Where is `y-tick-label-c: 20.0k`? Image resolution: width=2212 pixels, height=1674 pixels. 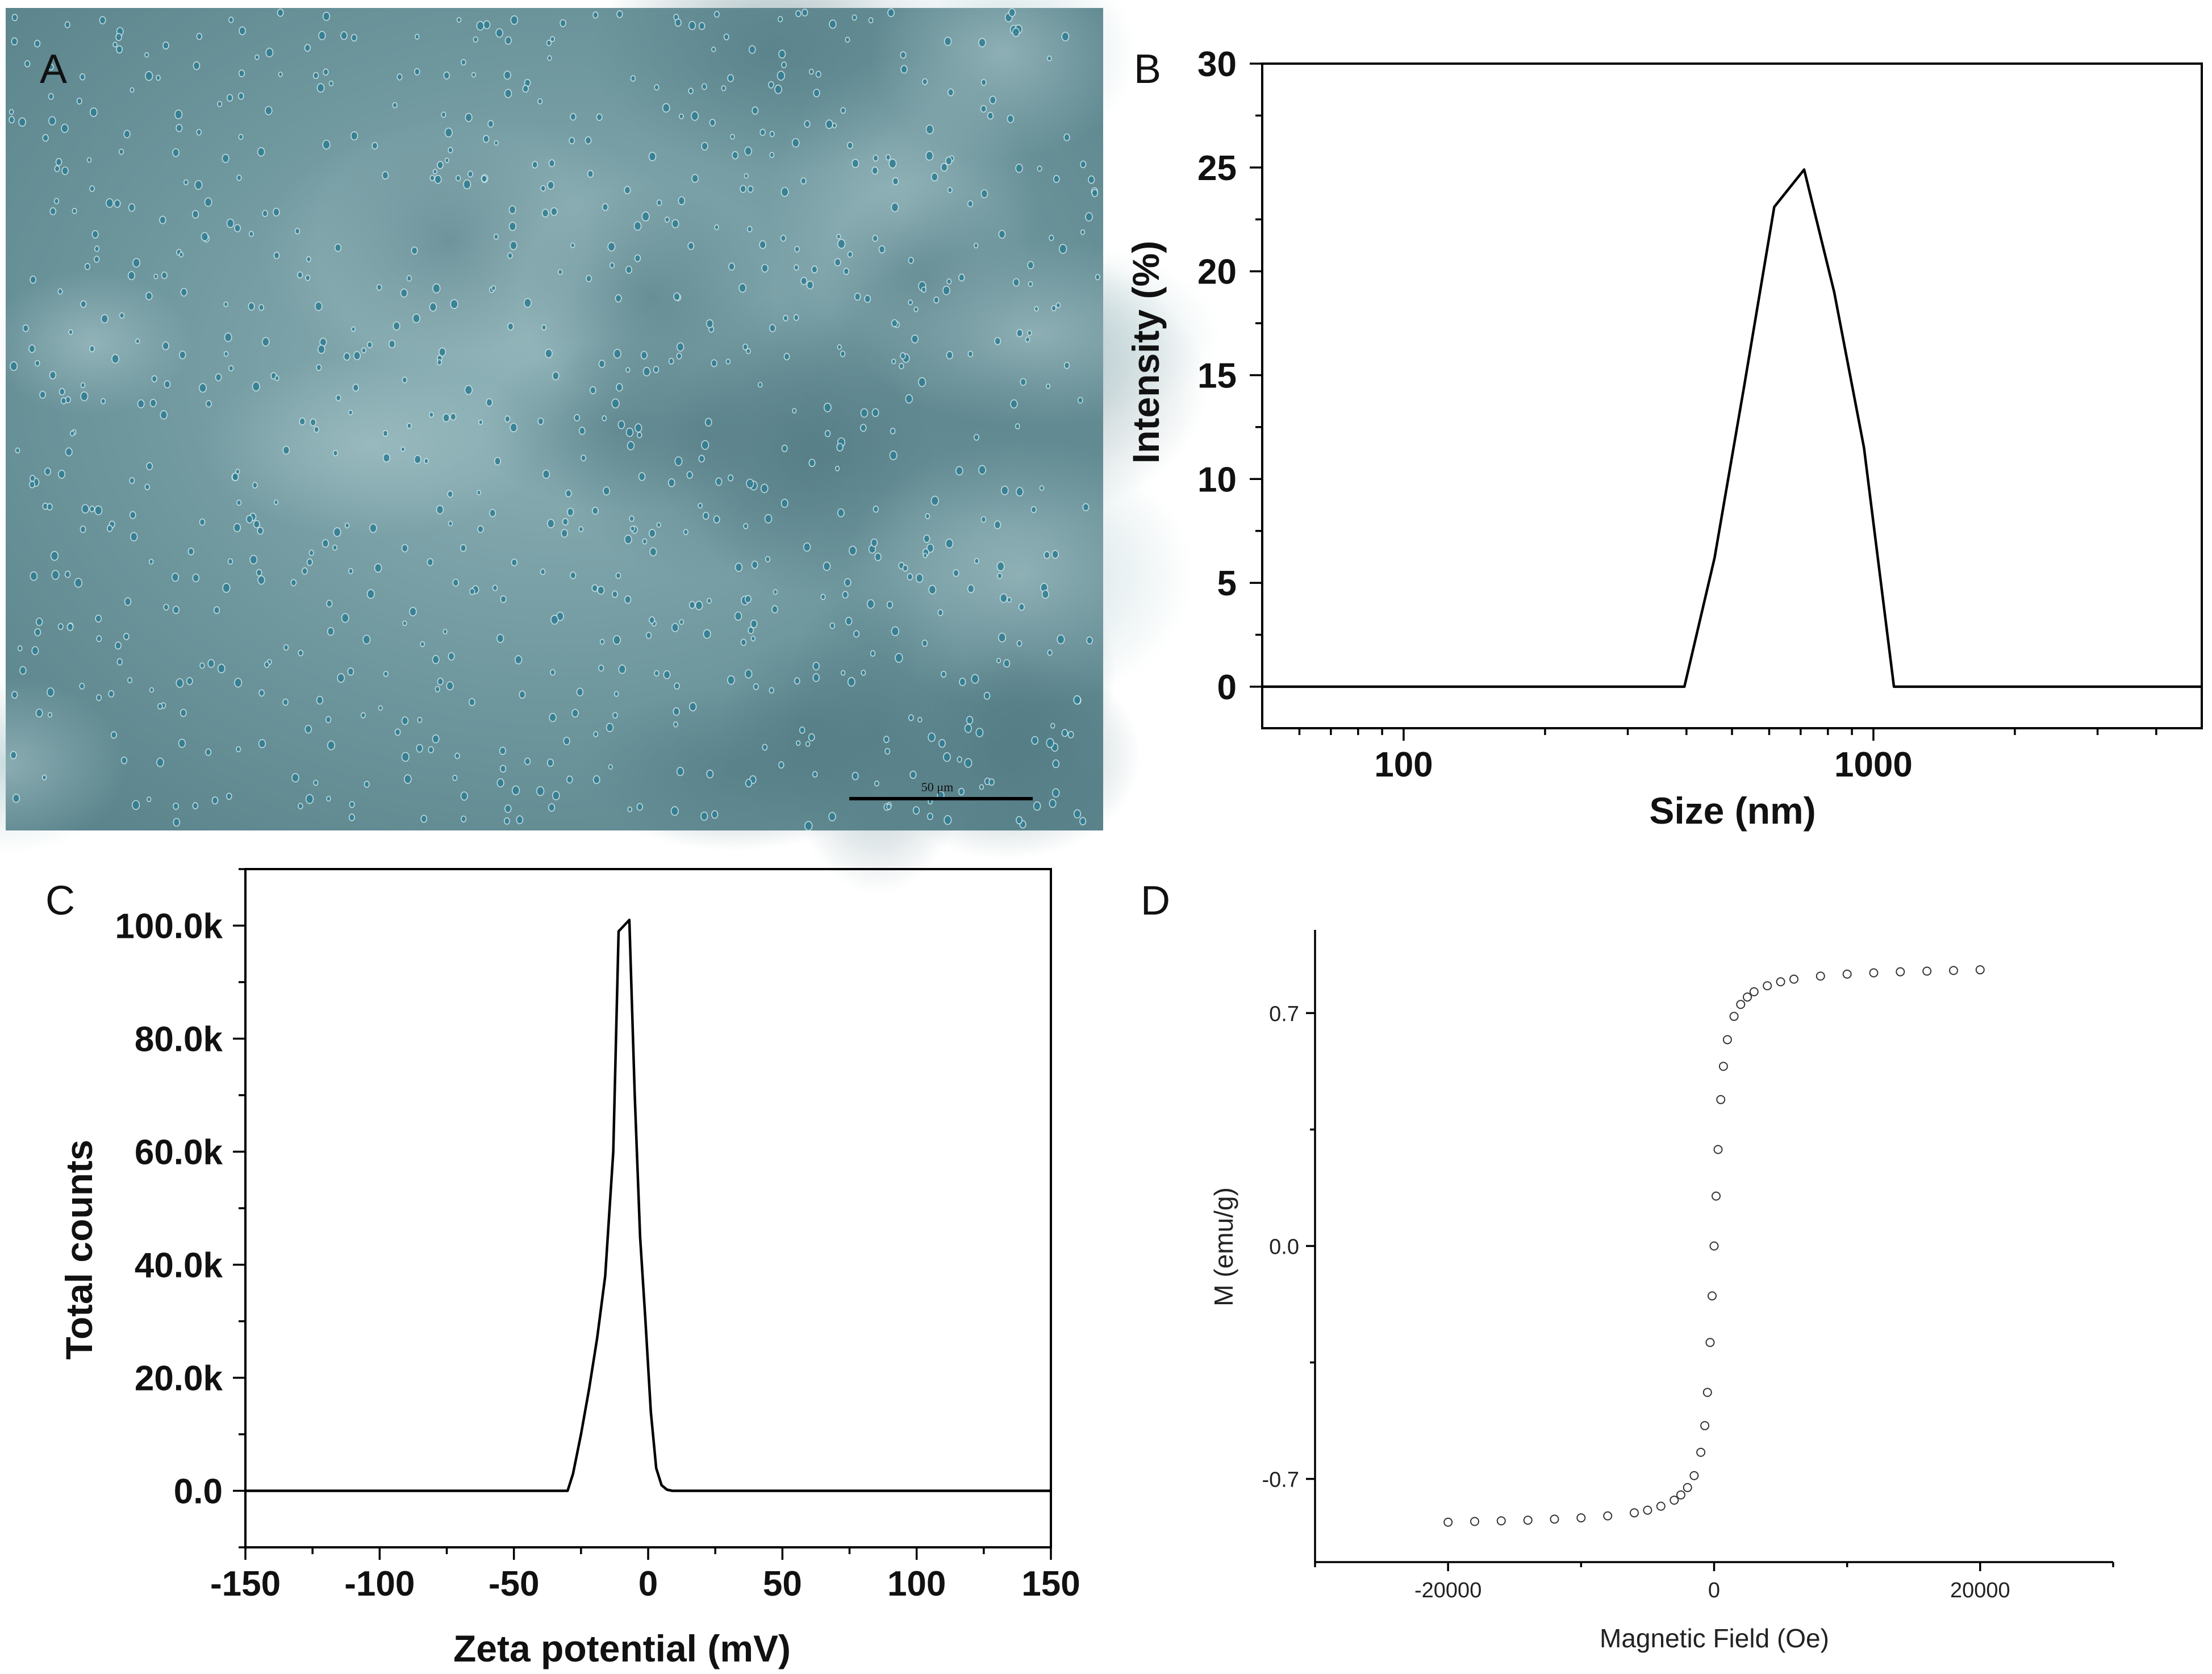 y-tick-label-c: 20.0k is located at coordinates (179, 1379).